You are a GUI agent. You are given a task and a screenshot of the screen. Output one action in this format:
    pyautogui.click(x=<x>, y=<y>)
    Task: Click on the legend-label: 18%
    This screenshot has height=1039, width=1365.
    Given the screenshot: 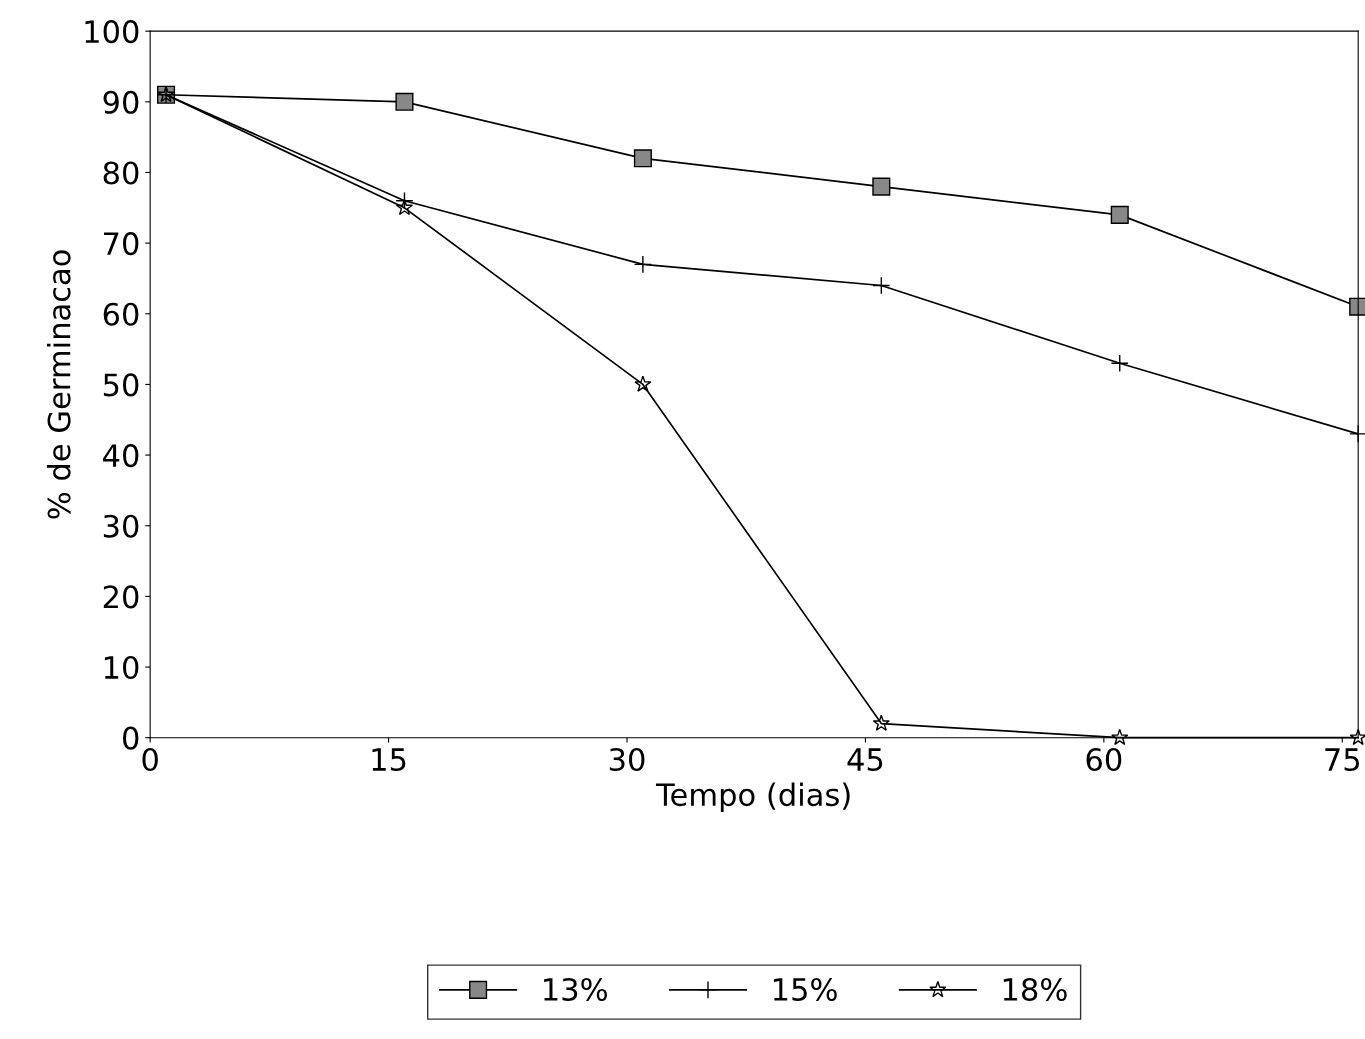 What is the action you would take?
    pyautogui.click(x=1035, y=989)
    